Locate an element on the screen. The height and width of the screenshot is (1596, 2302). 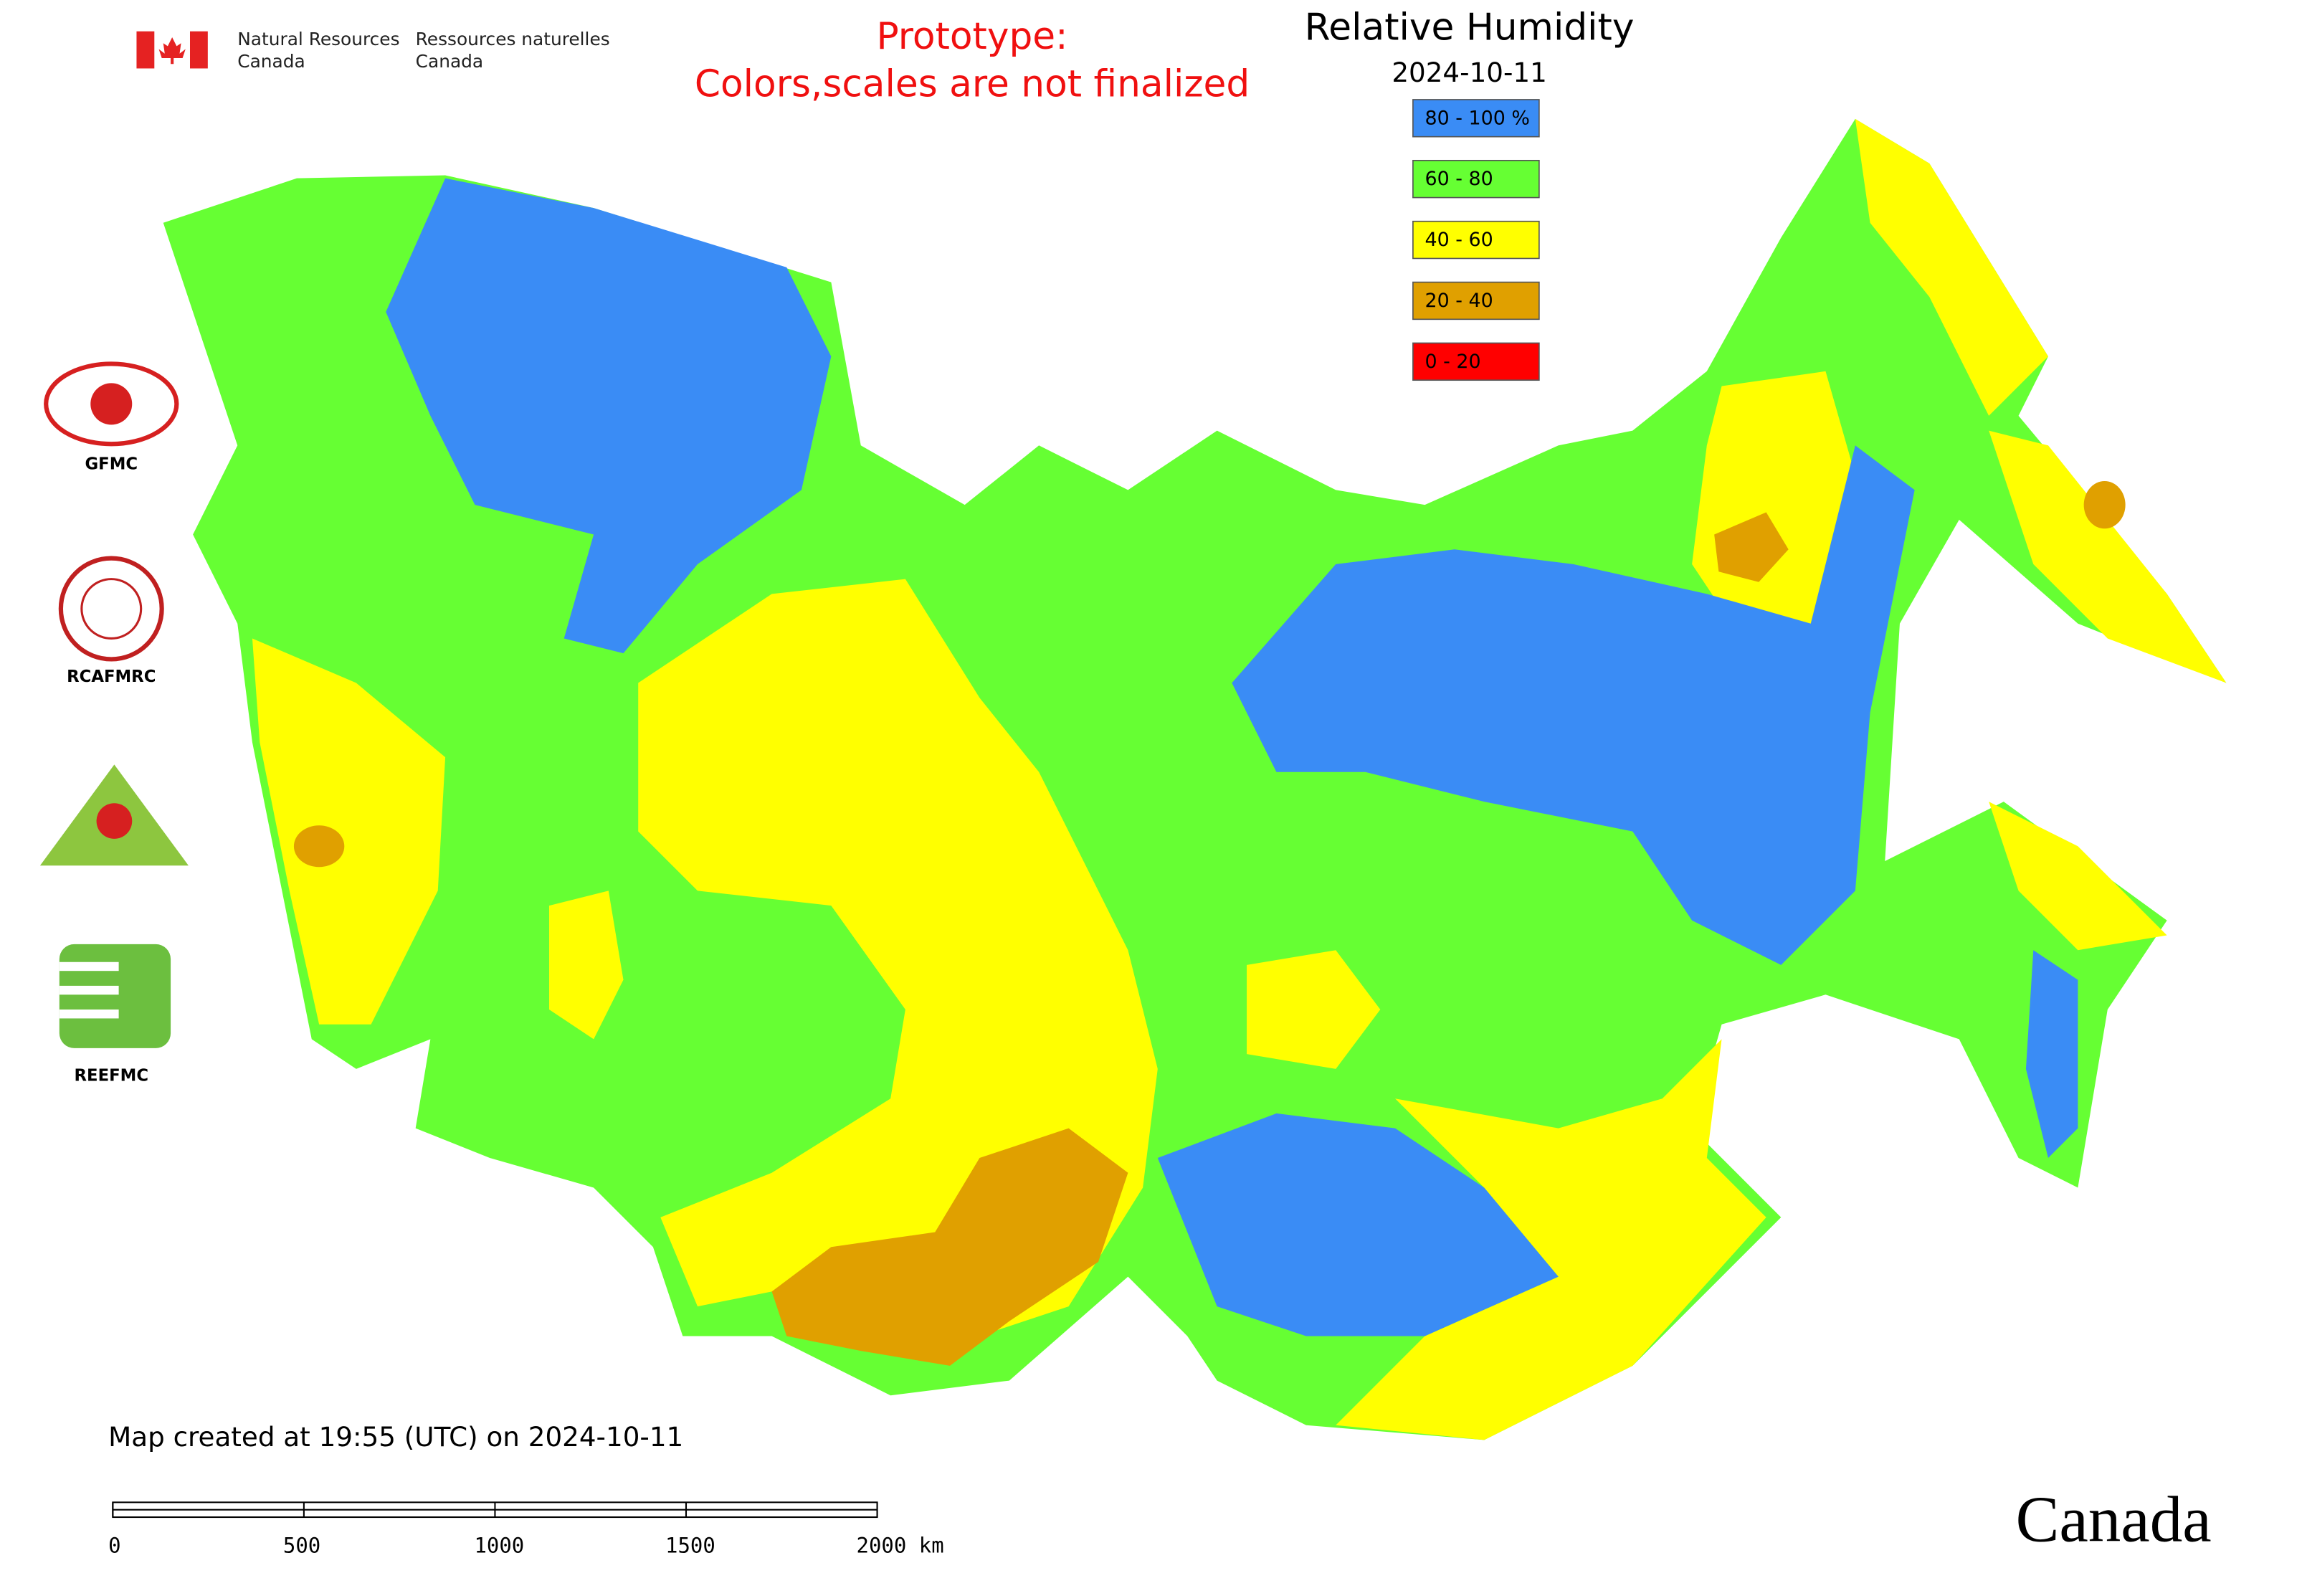
logo-reefmc is located at coordinates (114, 815).